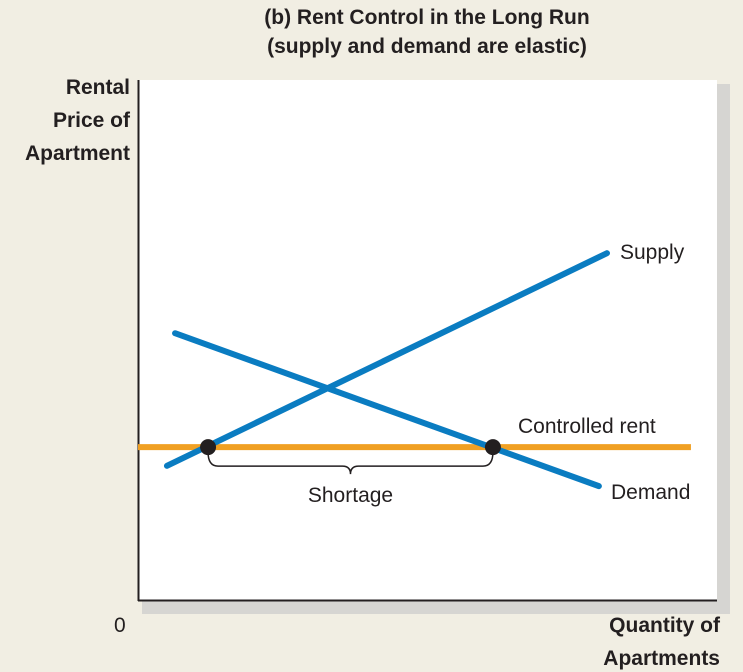 This screenshot has height=672, width=743. I want to click on y-axis-label-line-1: Rental, so click(97, 87).